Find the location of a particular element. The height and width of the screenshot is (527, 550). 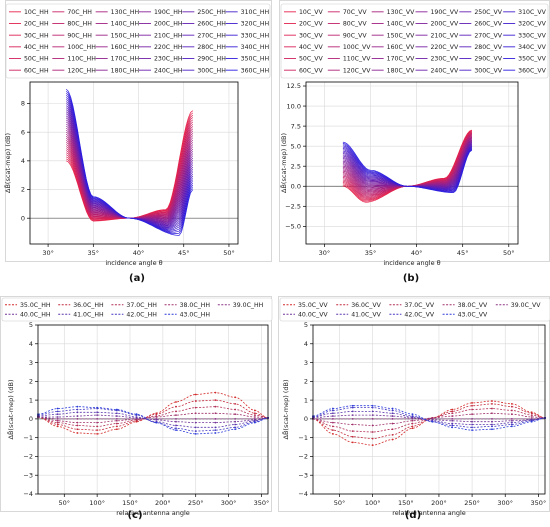

legend-label: 280C_HH is located at coordinates (211, 47).